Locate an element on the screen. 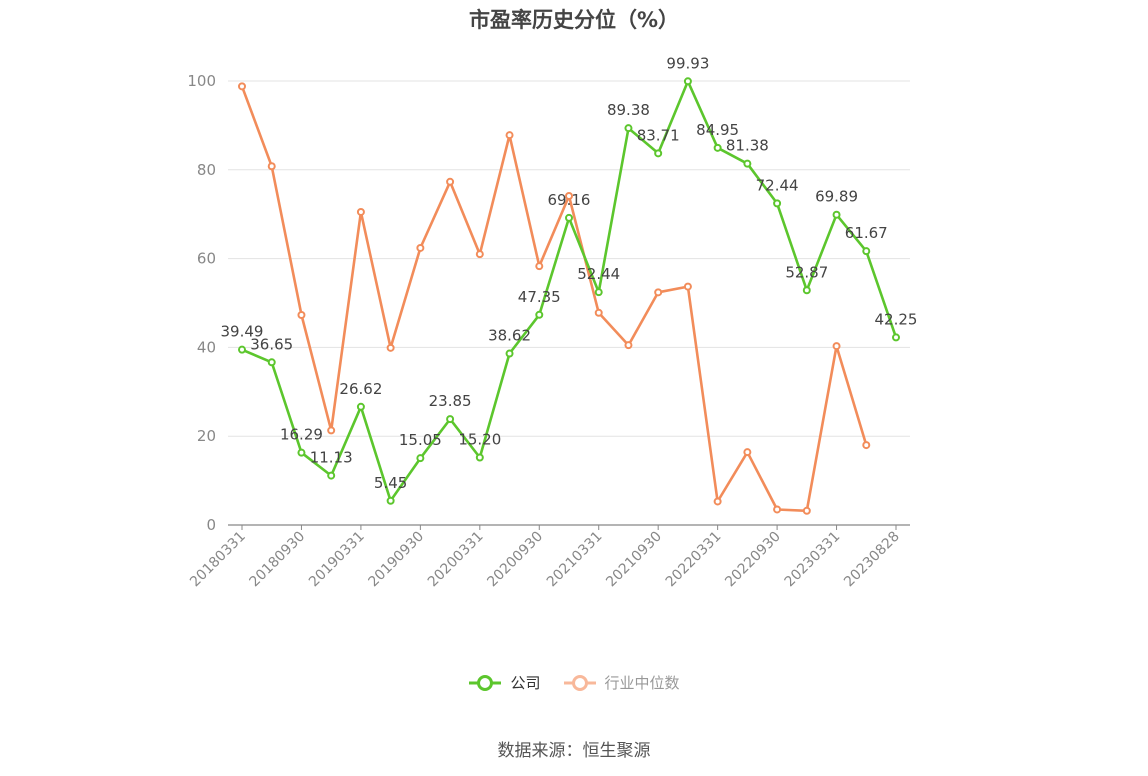 The width and height of the screenshot is (1148, 776). x-tick-label: 20180930 is located at coordinates (278, 560).